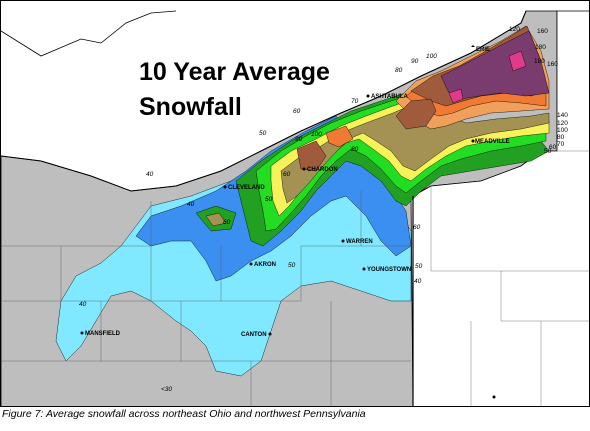  What do you see at coordinates (103, 334) in the screenshot?
I see `city-label-mansfield: MANSFIELD` at bounding box center [103, 334].